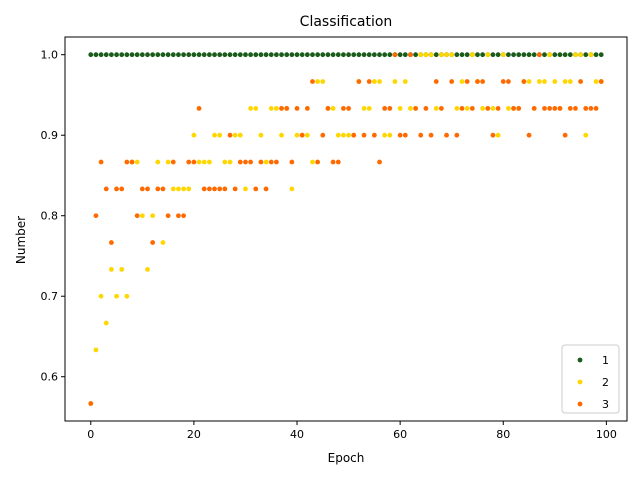 The image size is (640, 480). Describe the element at coordinates (503, 434) in the screenshot. I see `x-tick-label: 80` at that location.